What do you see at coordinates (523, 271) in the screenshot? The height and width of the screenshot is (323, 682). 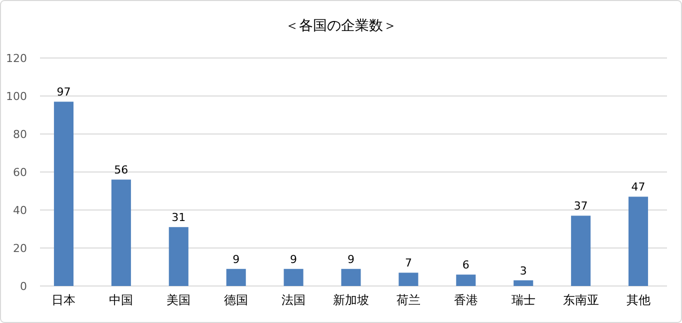 I see `data-label: 3` at bounding box center [523, 271].